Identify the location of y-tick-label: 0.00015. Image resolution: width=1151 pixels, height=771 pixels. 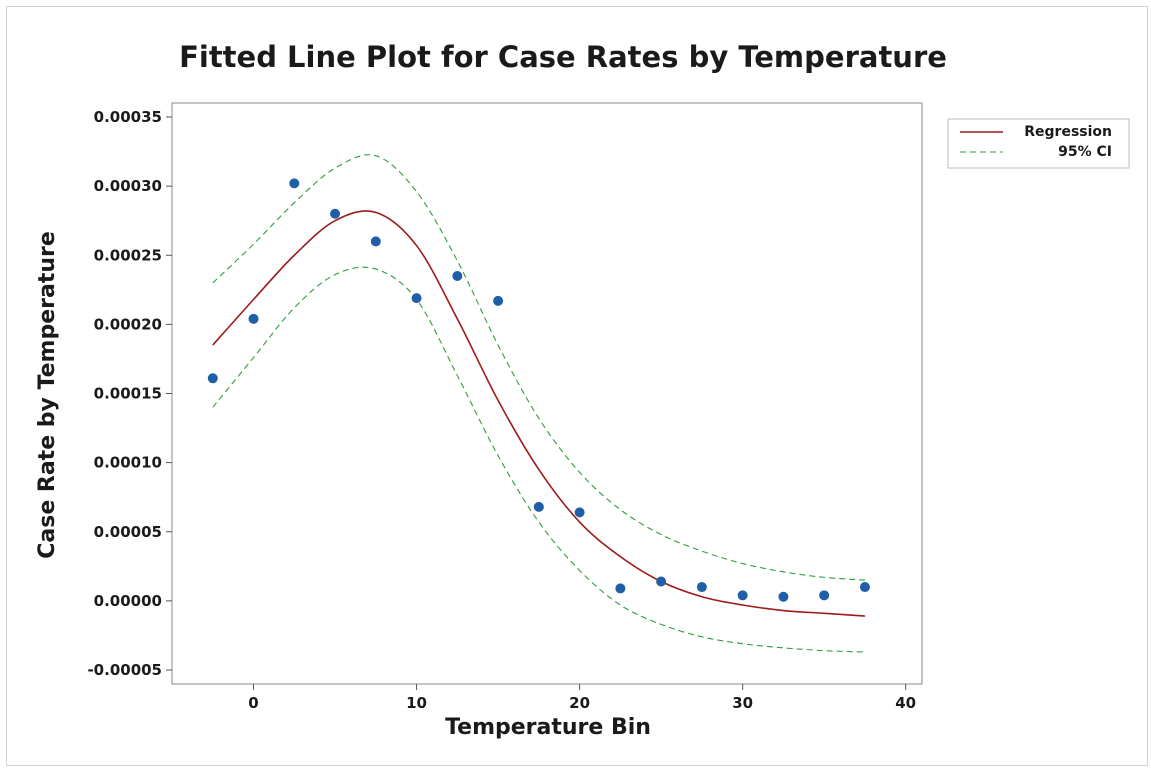
(128, 394).